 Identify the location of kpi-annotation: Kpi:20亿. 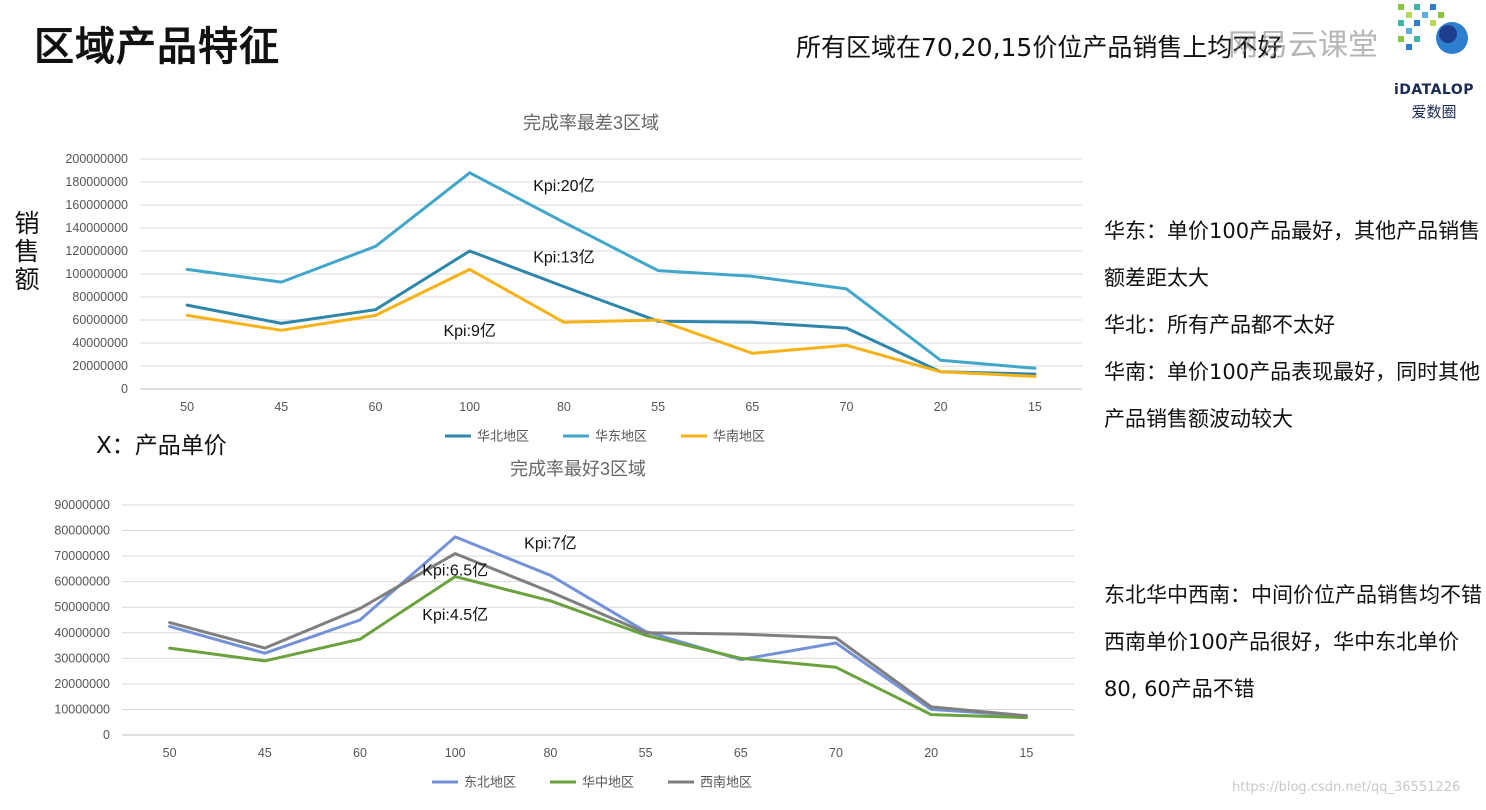
(563, 186).